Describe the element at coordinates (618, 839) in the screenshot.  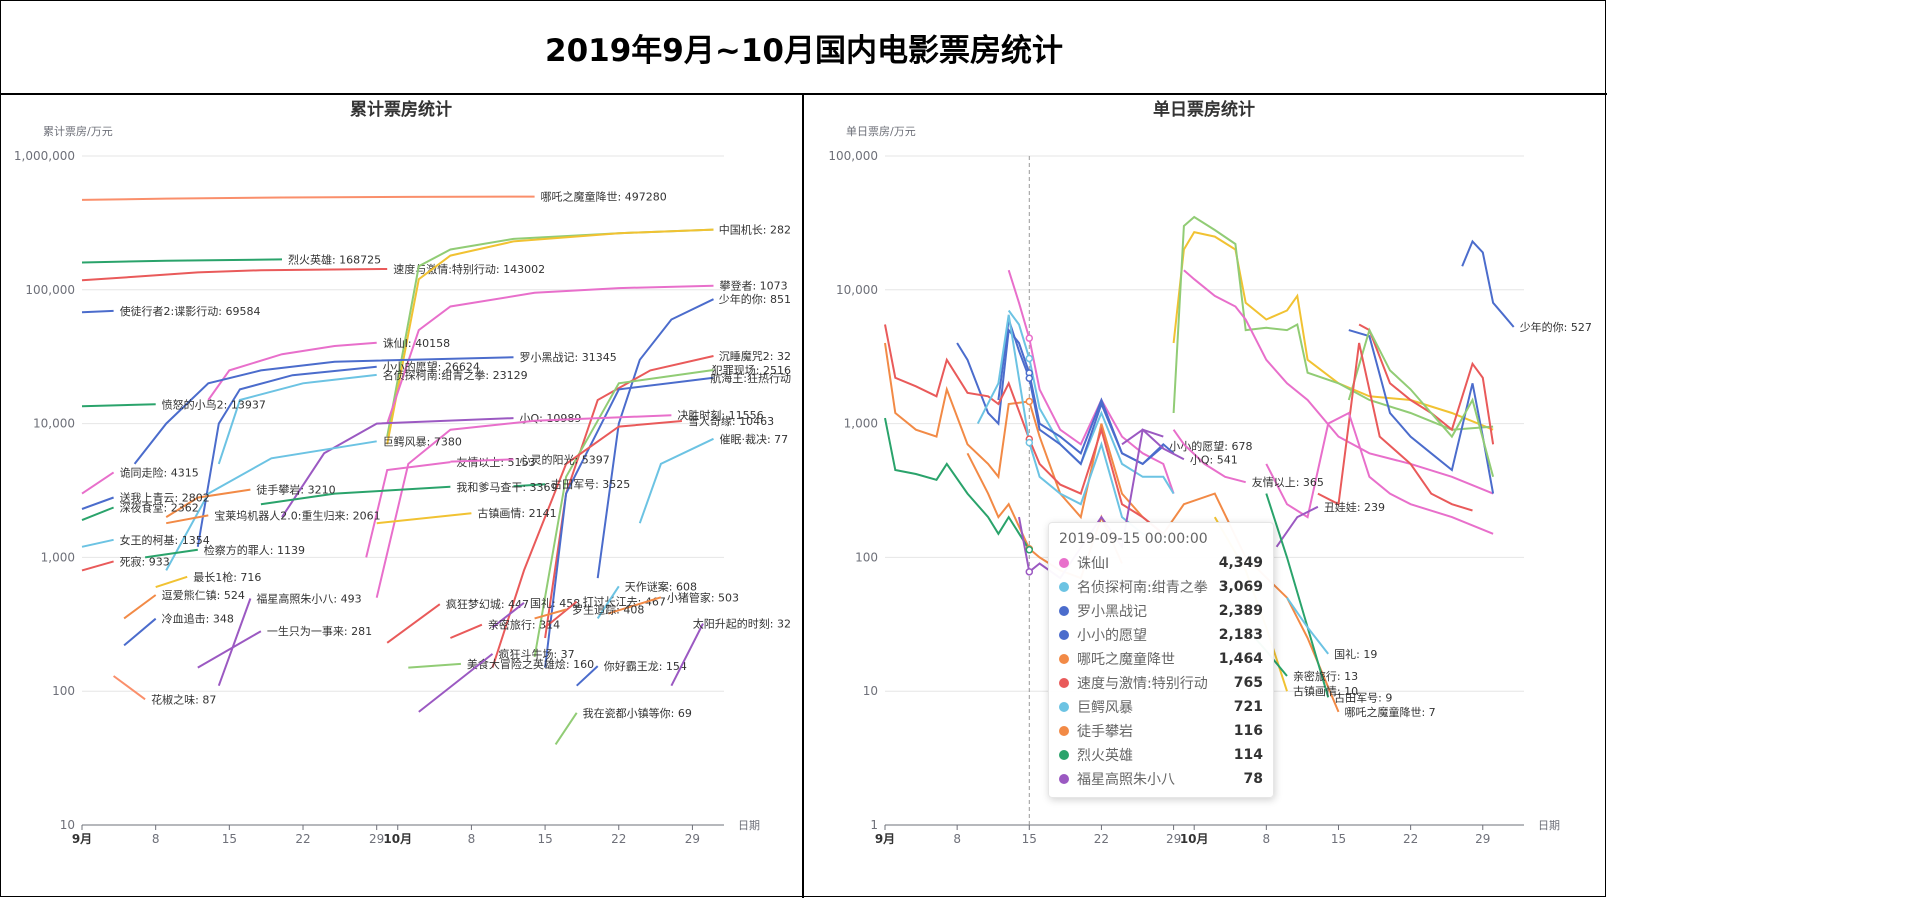
I see `x-tick-label: 22` at that location.